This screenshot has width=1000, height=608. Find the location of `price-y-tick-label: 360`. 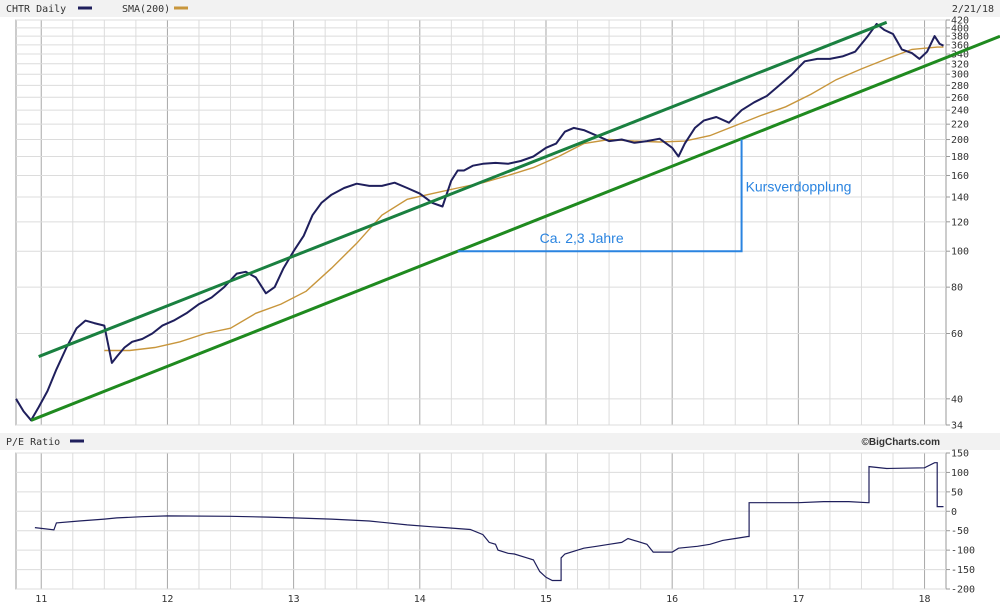

price-y-tick-label: 360 is located at coordinates (960, 45).